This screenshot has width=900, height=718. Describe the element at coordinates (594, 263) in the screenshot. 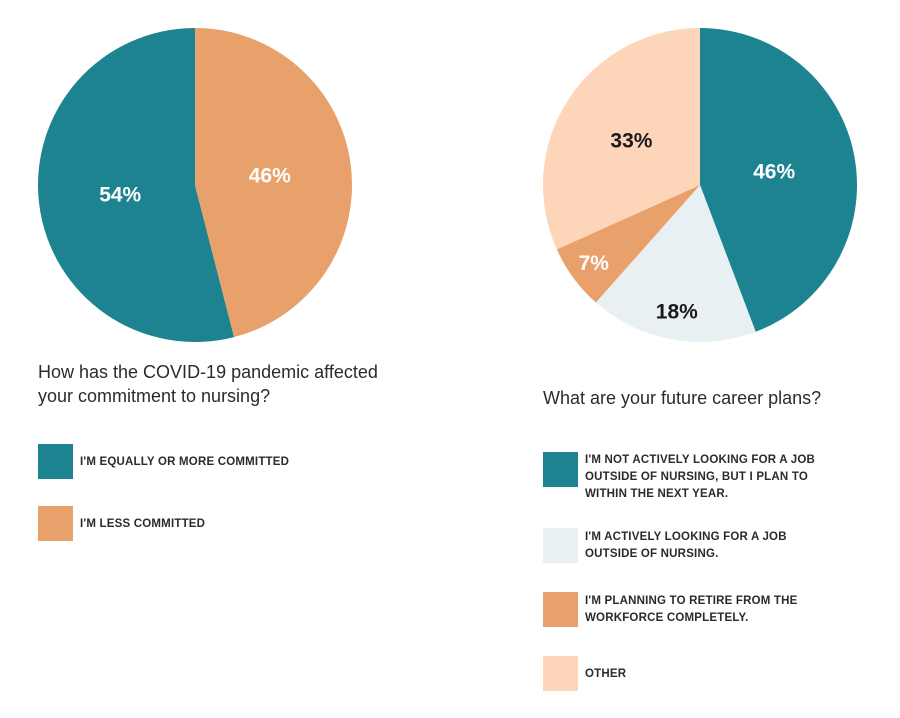

I see `slice-percent-label: 7%` at that location.